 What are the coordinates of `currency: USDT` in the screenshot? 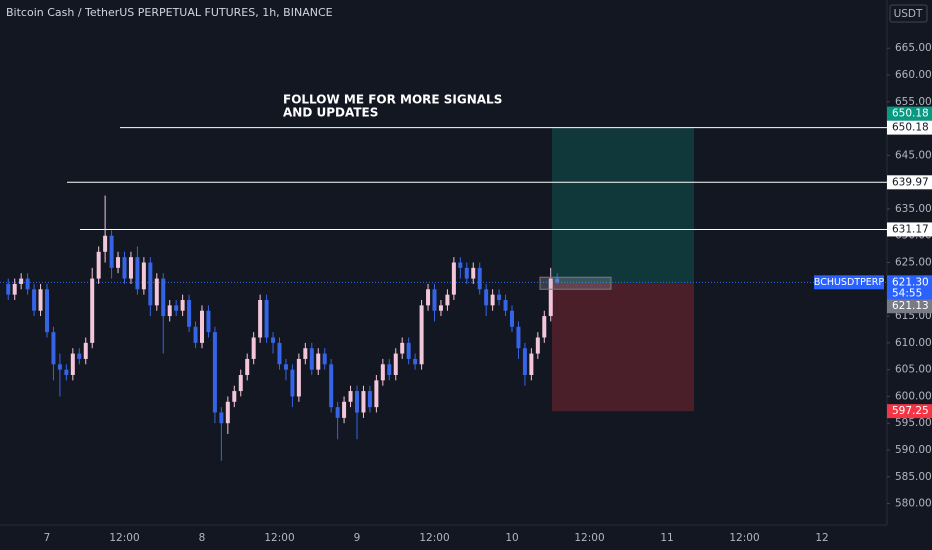 It's located at (908, 14).